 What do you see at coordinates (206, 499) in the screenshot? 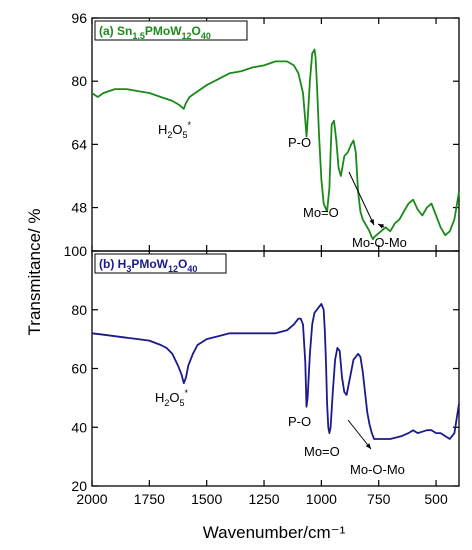
I see `x-tick-label: 1500` at bounding box center [206, 499].